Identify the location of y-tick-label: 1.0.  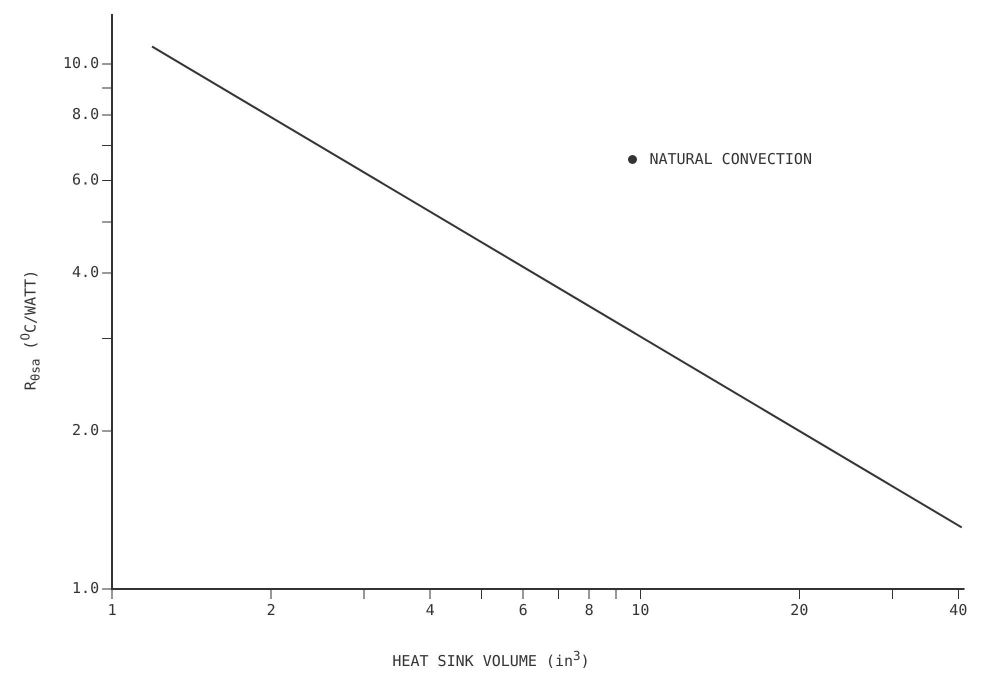
(86, 587).